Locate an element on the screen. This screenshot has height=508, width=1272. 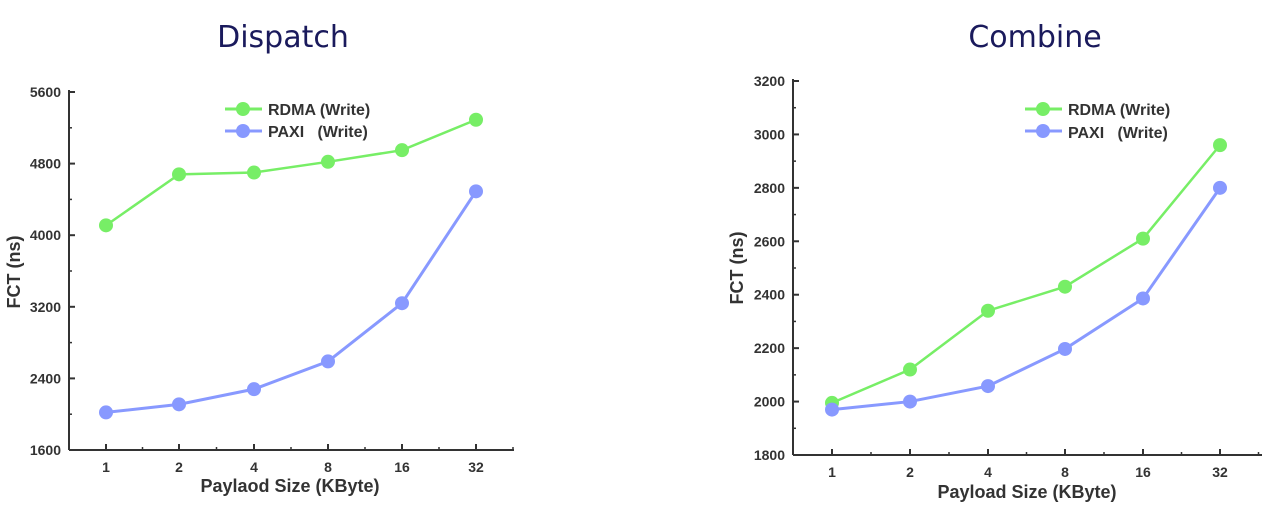
y-axis-label-dispatch: FCT (ns) is located at coordinates (14, 272).